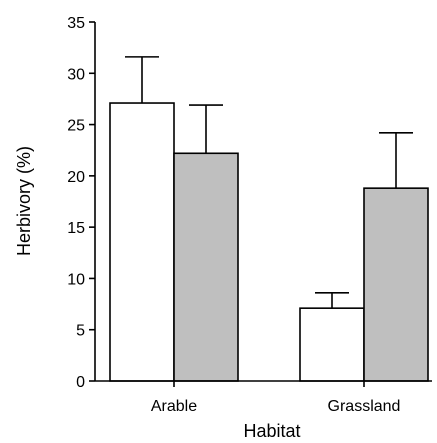 The image size is (437, 443). I want to click on y-tick-label: 30, so click(76, 74).